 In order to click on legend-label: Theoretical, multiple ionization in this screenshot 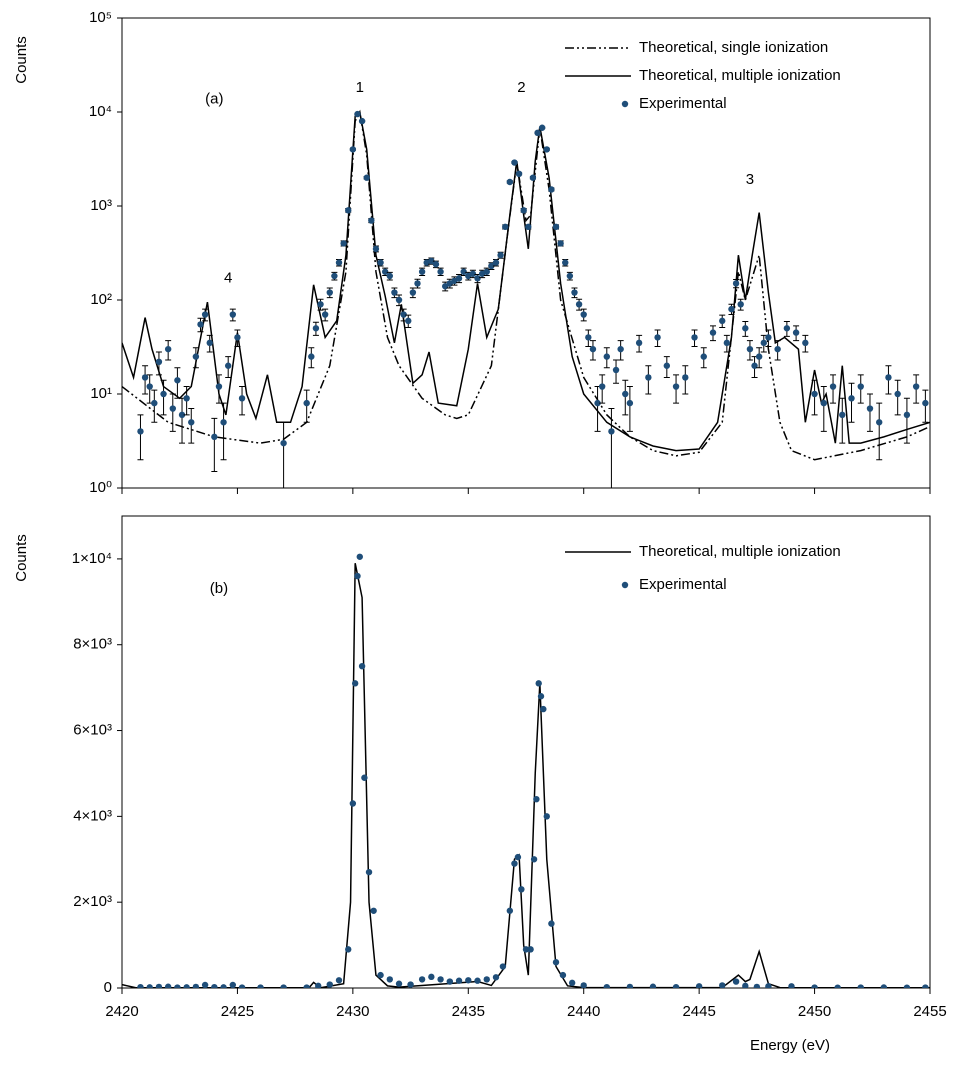, I will do `click(740, 551)`.